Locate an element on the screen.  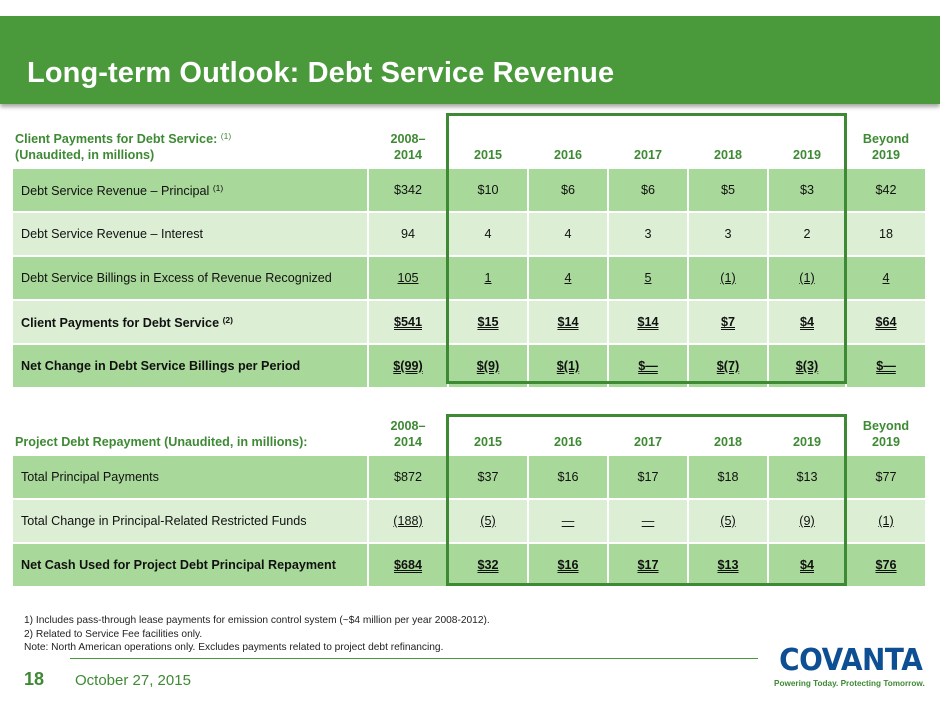
table-cell: (9) is located at coordinates (807, 521).